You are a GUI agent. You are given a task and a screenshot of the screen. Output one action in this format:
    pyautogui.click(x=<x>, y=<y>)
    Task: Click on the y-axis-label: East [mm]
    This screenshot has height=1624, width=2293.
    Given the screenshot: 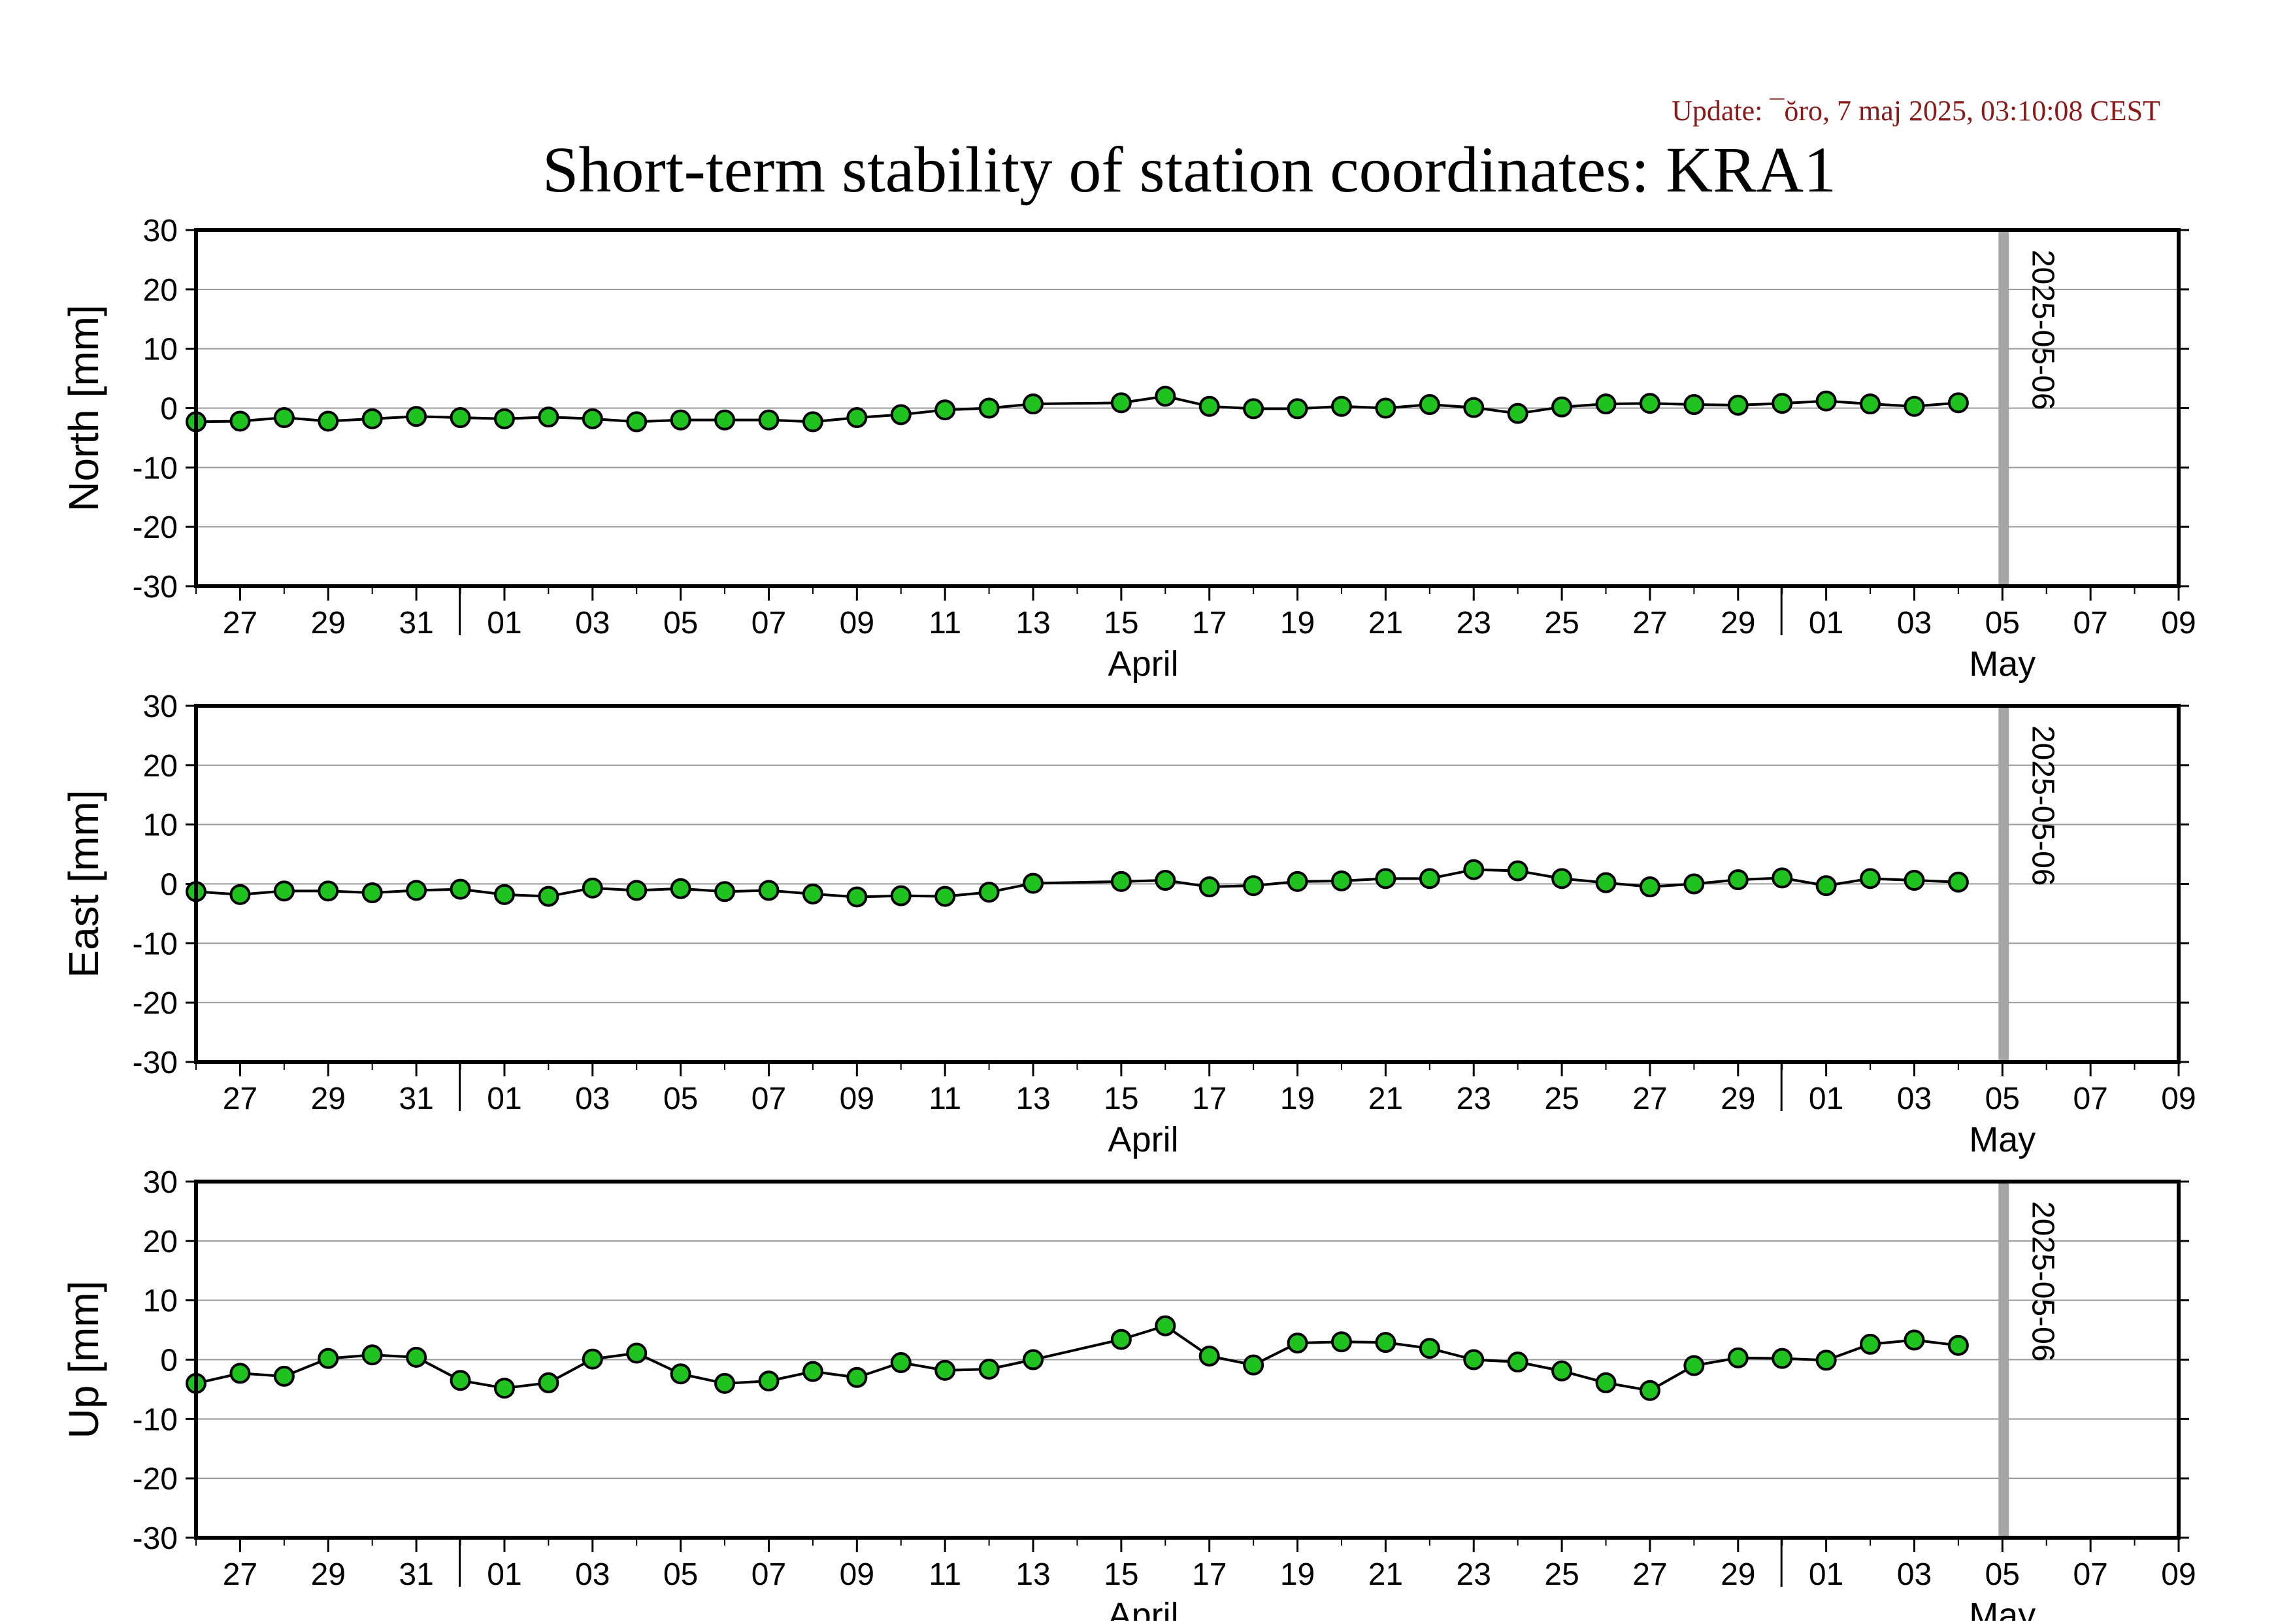 What is the action you would take?
    pyautogui.click(x=83, y=884)
    